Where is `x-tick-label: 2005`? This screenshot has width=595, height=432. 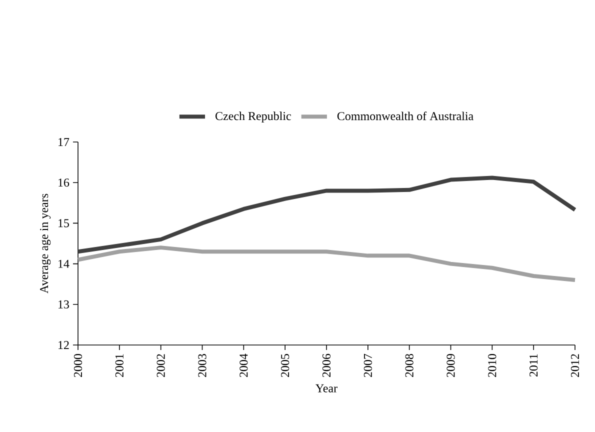
x-tick-label: 2005 is located at coordinates (285, 365).